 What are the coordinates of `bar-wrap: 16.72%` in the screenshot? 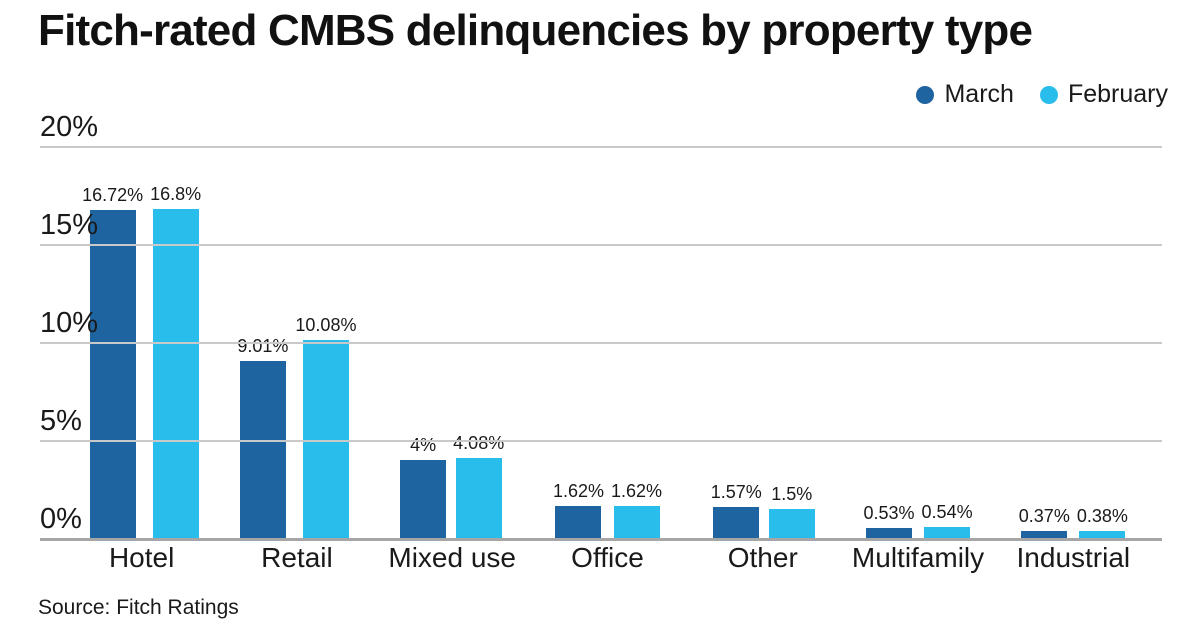 It's located at (113, 361).